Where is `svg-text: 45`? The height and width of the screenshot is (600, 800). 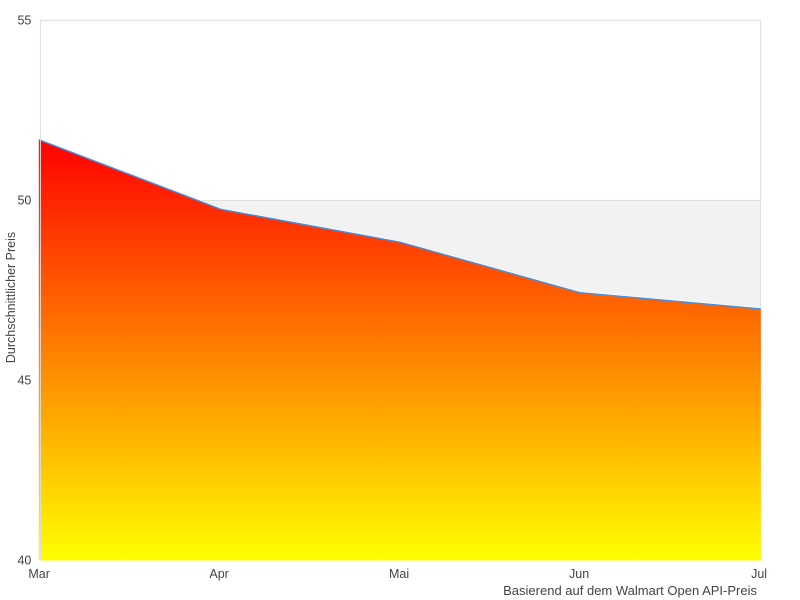 svg-text: 45 is located at coordinates (24, 380).